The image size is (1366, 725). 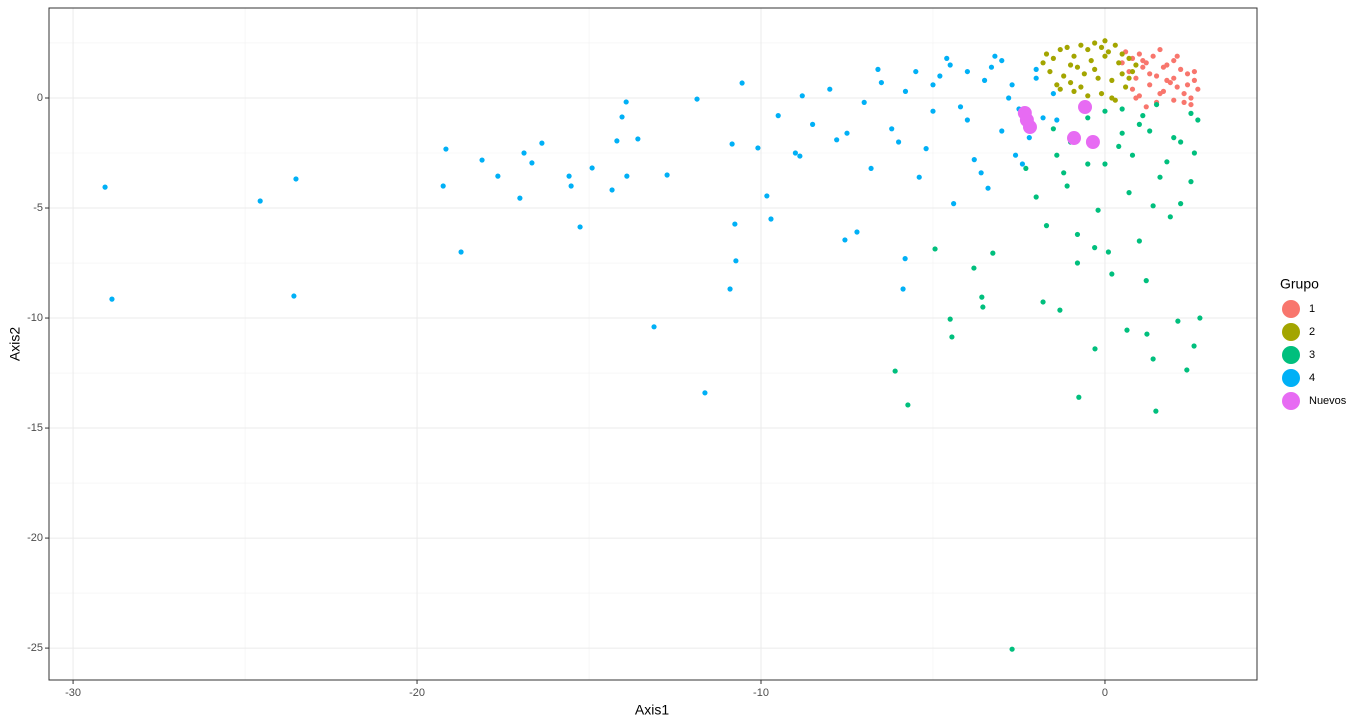 What do you see at coordinates (1312, 309) in the screenshot?
I see `legend-label: 1` at bounding box center [1312, 309].